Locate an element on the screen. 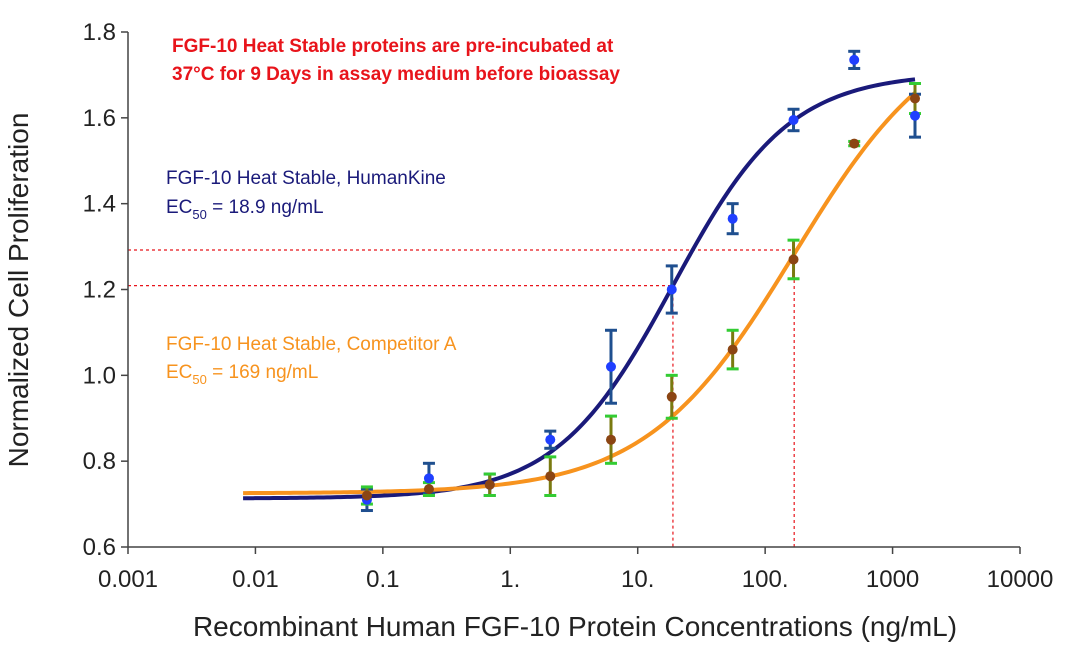  y-tick-label: 1.0 is located at coordinates (99, 375).